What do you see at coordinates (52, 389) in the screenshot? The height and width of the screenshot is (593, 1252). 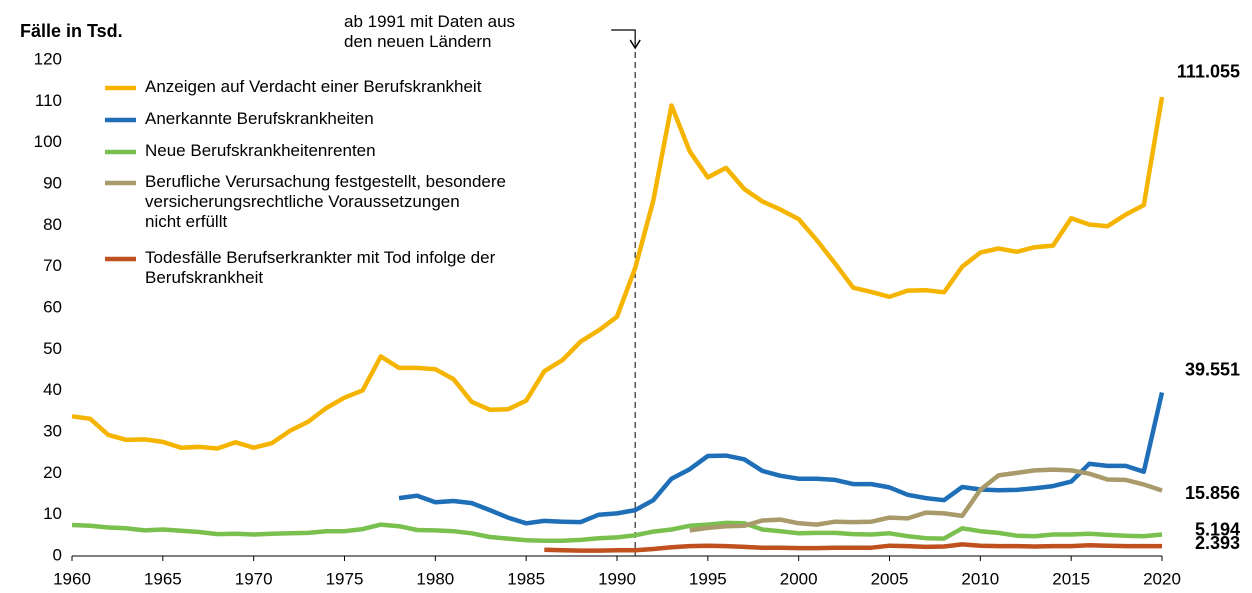 I see `y-tick-label: 40` at bounding box center [52, 389].